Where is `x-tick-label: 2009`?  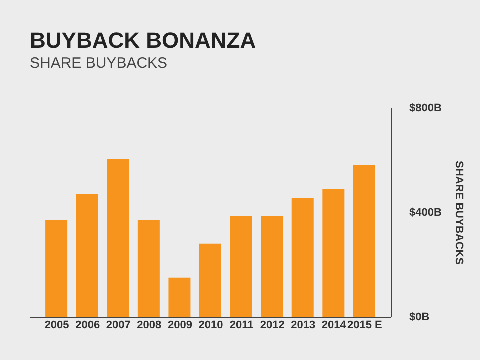
x-tick-label: 2009 is located at coordinates (180, 326).